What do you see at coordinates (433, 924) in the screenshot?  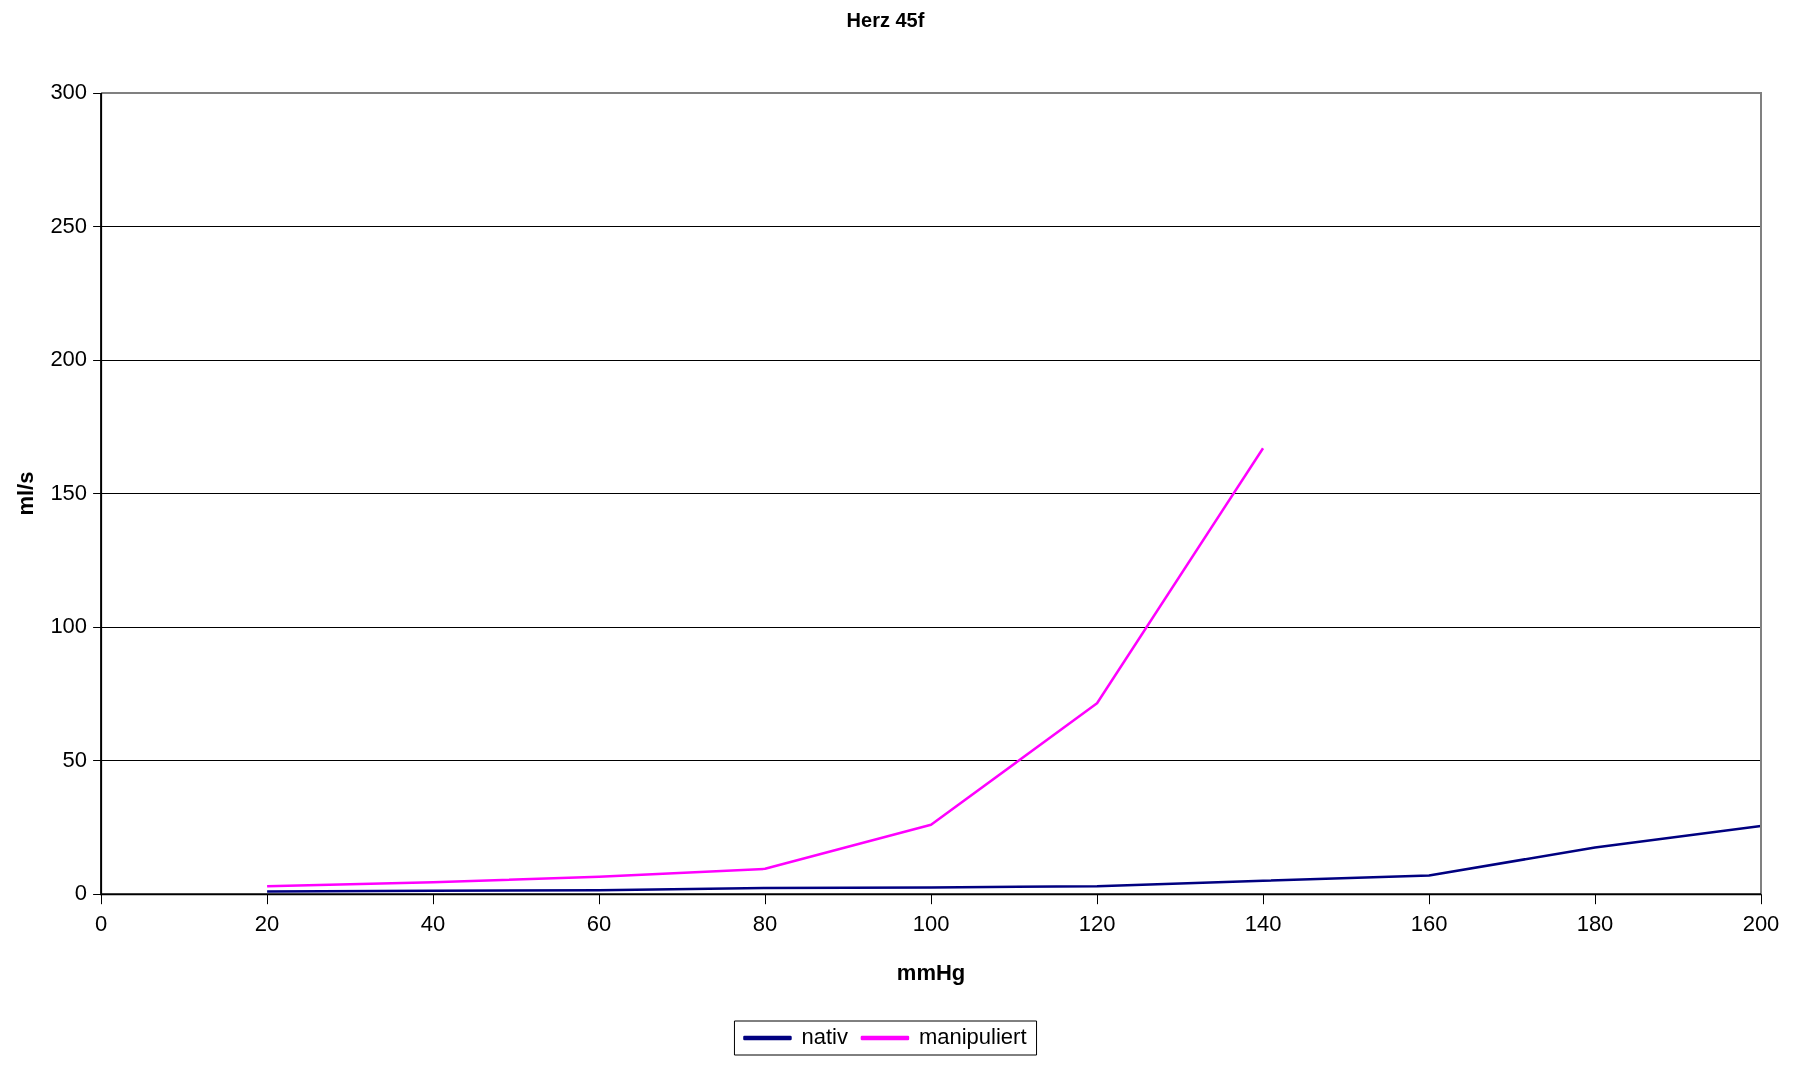 I see `x-tick-label: 40` at bounding box center [433, 924].